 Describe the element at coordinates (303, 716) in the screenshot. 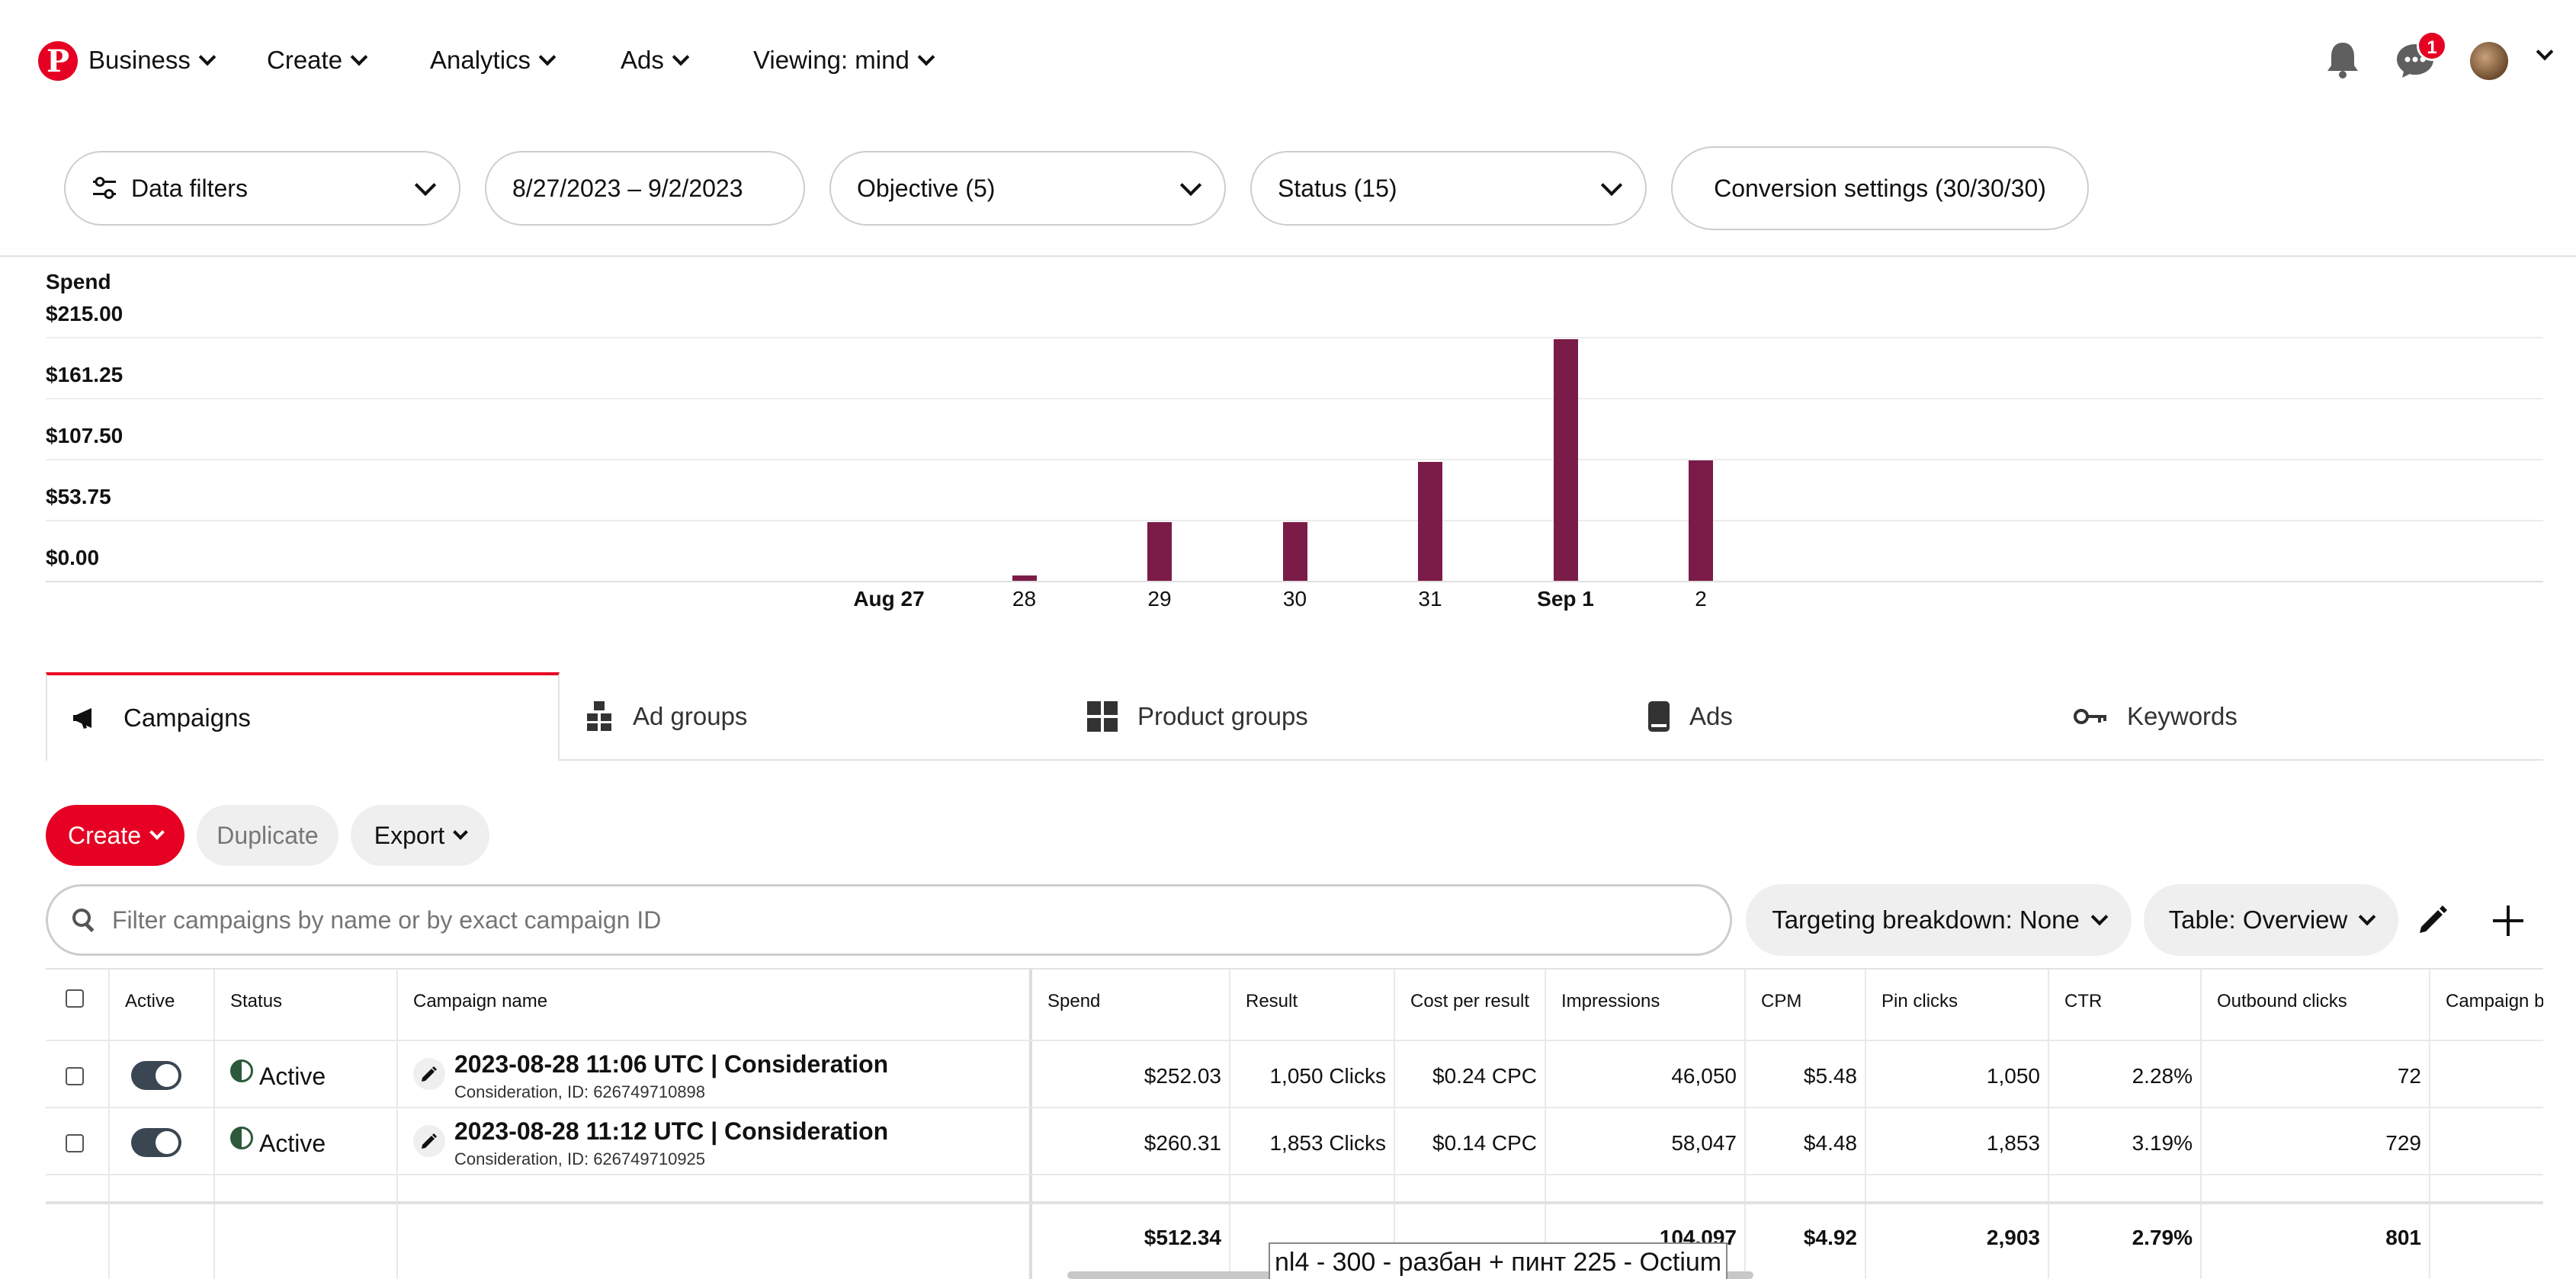

I see `tab-campaigns: Campaigns` at that location.